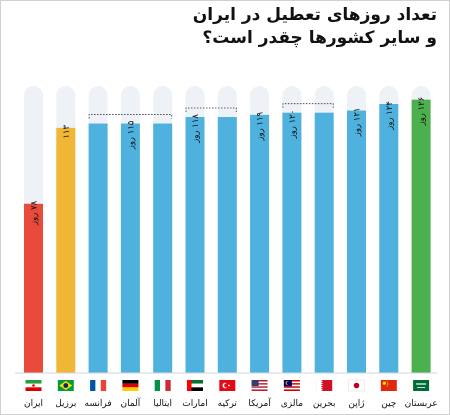 The width and height of the screenshot is (450, 415). I want to click on value-label: ۱۱۸ روز, so click(196, 129).